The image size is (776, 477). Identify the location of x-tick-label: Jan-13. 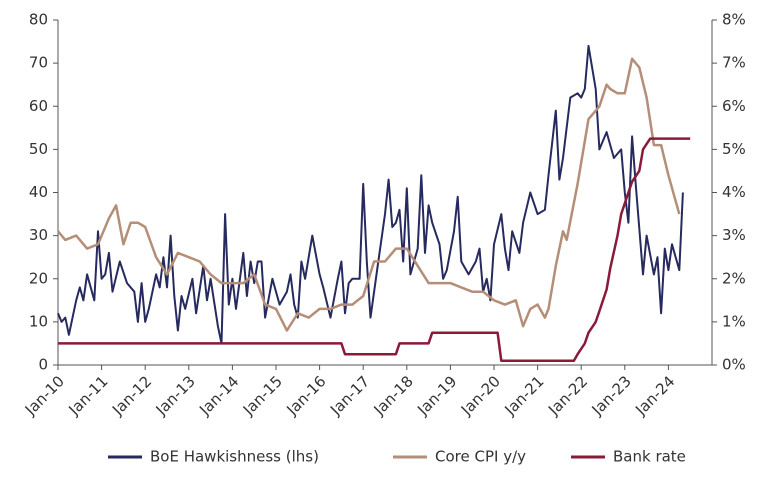
(175, 395).